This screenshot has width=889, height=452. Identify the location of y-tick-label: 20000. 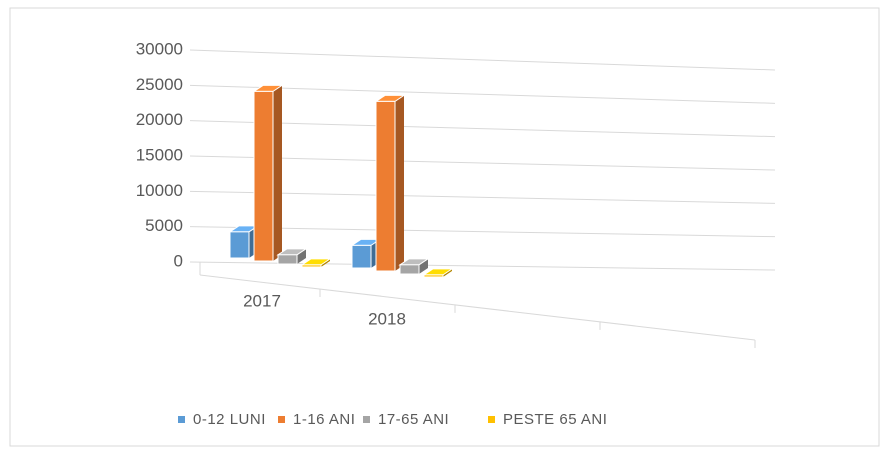
(159, 119).